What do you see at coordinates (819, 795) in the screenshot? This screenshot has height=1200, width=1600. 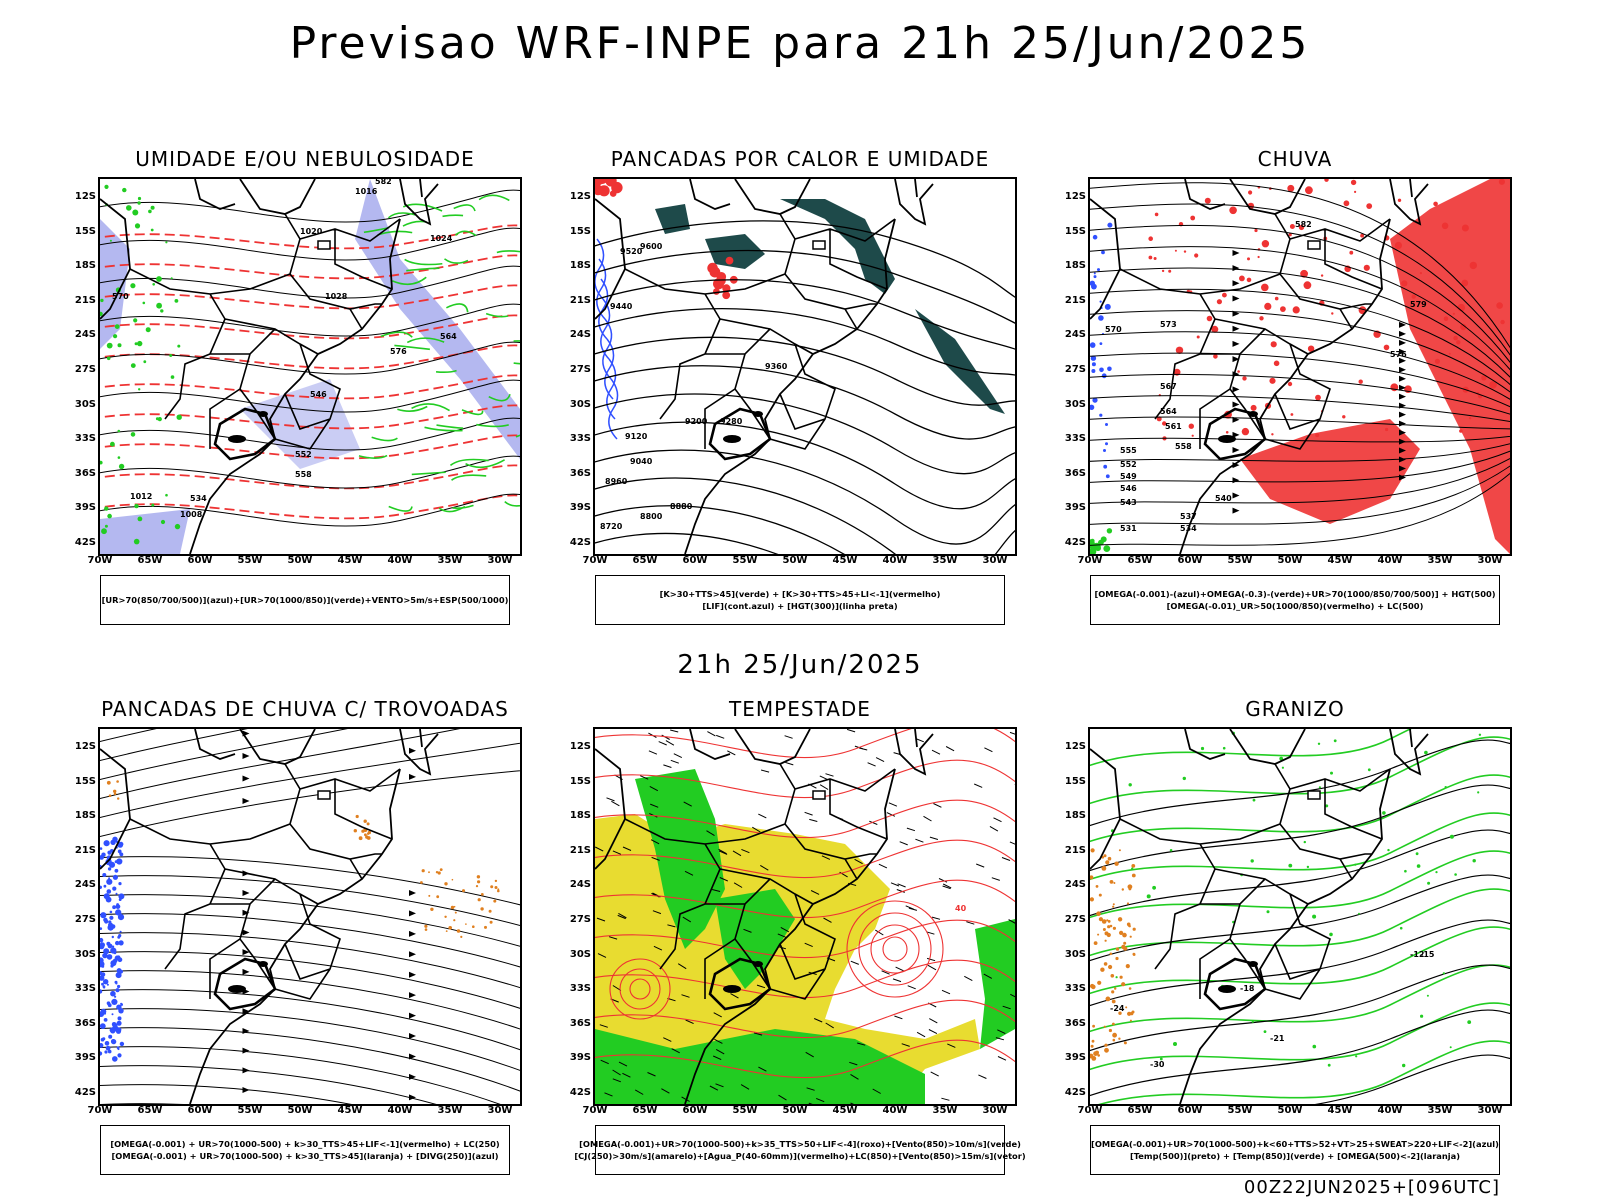 I see `federal-district` at bounding box center [819, 795].